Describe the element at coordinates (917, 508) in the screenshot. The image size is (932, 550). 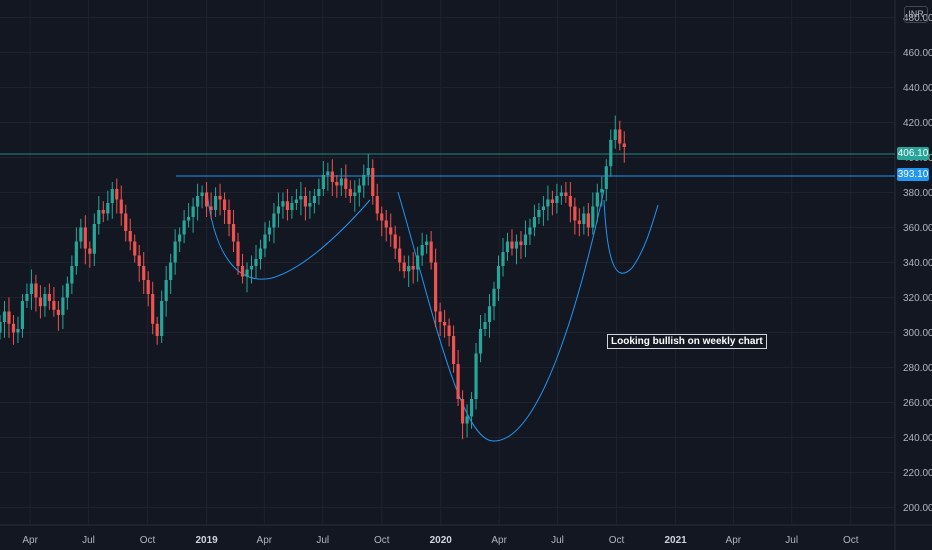
I see `y-tick-label: 200.00` at that location.